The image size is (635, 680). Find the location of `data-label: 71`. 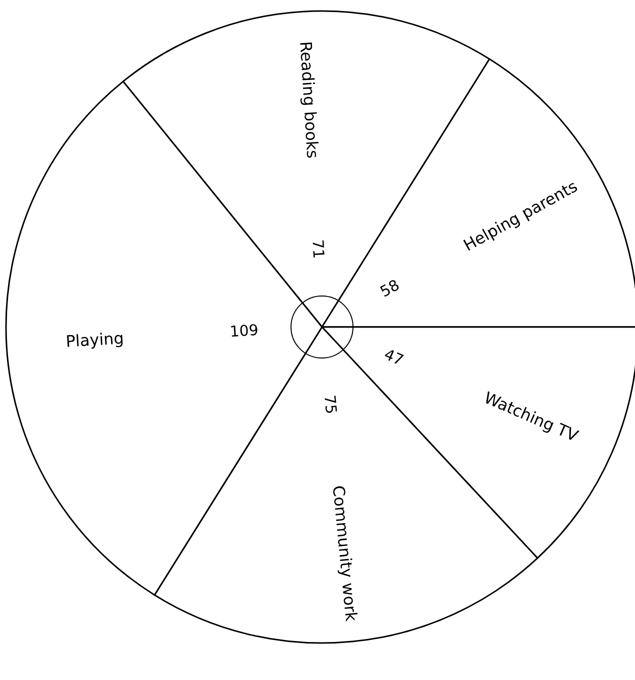

data-label: 71 is located at coordinates (318, 249).